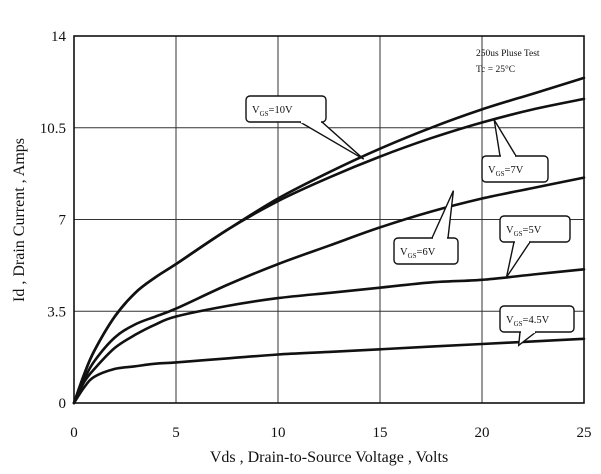  Describe the element at coordinates (482, 433) in the screenshot. I see `x-tick-label: 20` at that location.